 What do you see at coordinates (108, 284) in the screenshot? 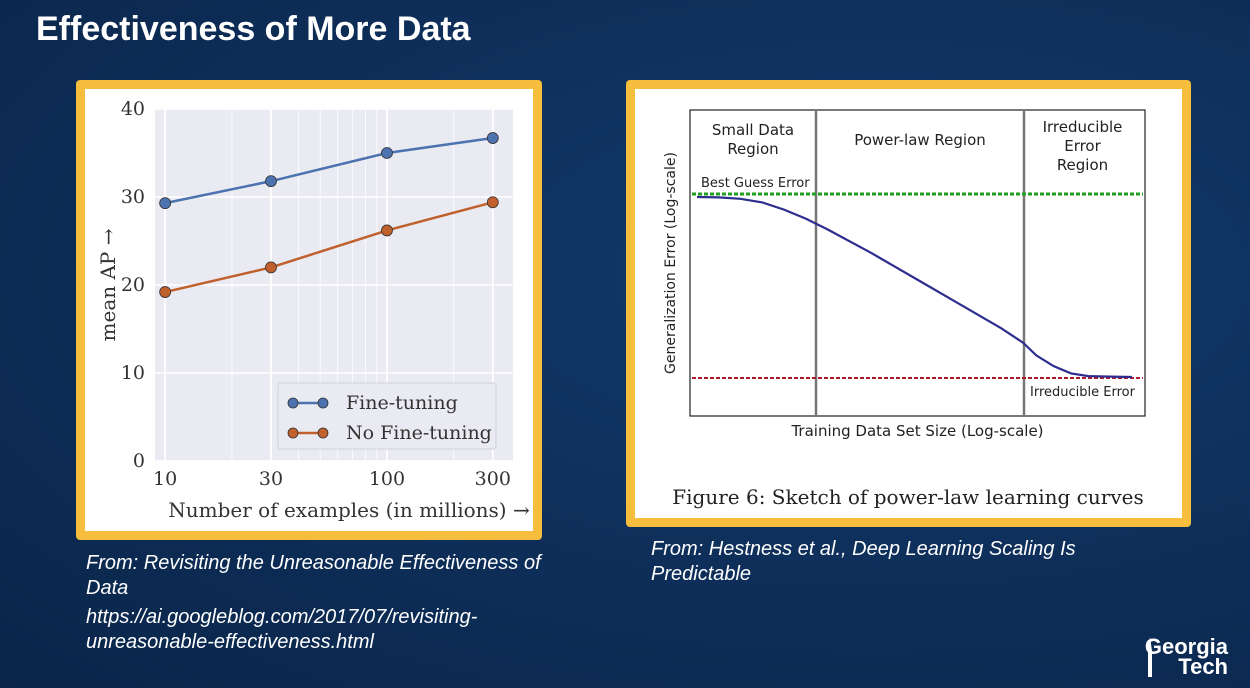
I see `y-axis-label: mean AP →` at bounding box center [108, 284].